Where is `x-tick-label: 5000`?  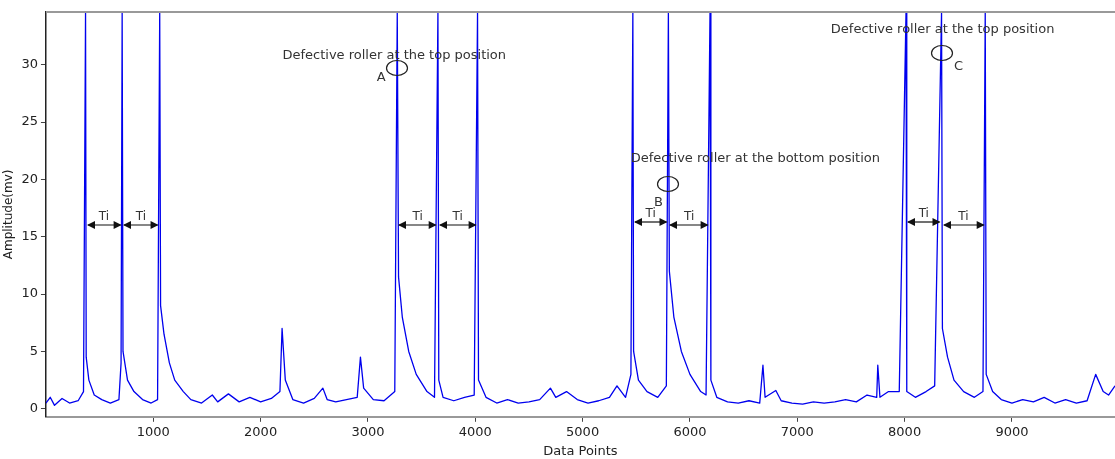 x-tick-label: 5000 is located at coordinates (583, 431).